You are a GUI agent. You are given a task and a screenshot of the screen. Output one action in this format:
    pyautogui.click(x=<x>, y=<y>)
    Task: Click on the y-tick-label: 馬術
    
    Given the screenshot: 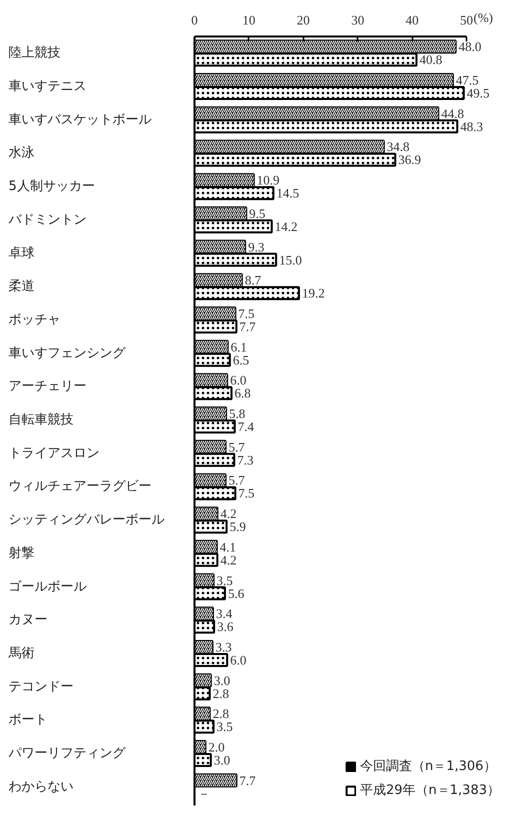 What is the action you would take?
    pyautogui.click(x=21, y=653)
    